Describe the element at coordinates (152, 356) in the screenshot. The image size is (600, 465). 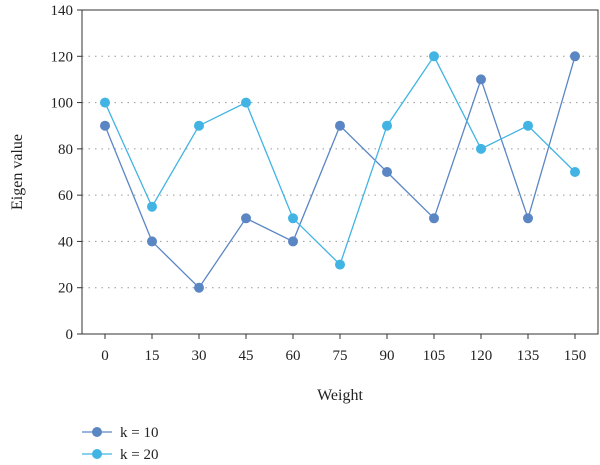
I see `x-tick-label: 15` at that location.